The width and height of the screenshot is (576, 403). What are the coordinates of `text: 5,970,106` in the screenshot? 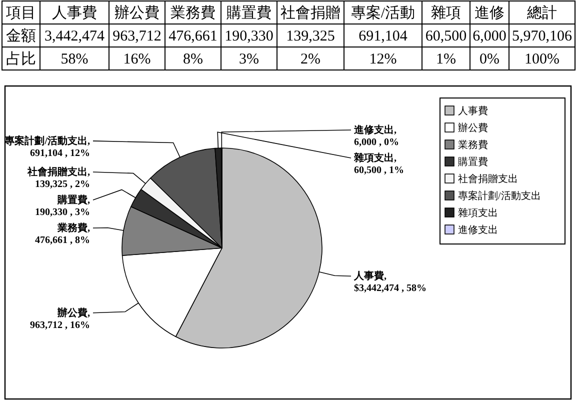 It's located at (542, 36).